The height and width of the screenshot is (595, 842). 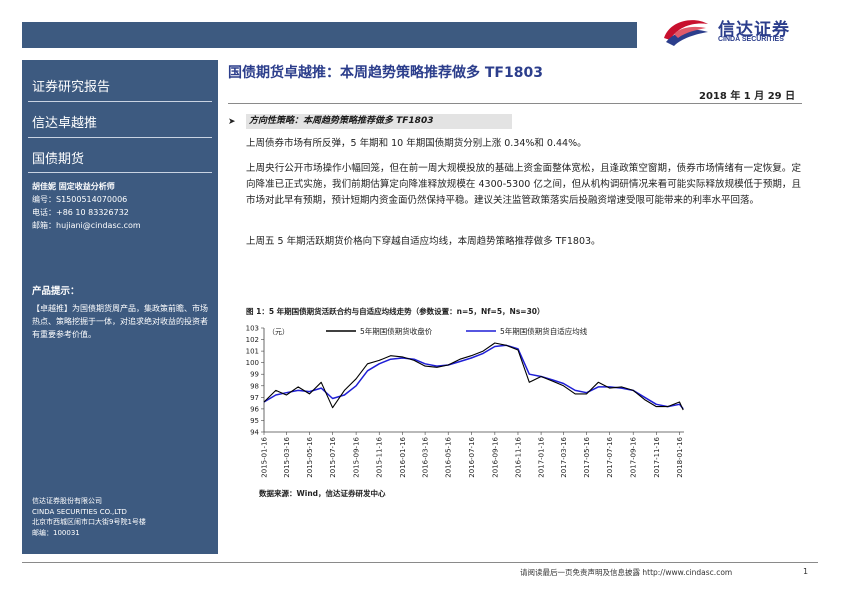 I want to click on x-tick-label: 2016-09-16, so click(x=495, y=456).